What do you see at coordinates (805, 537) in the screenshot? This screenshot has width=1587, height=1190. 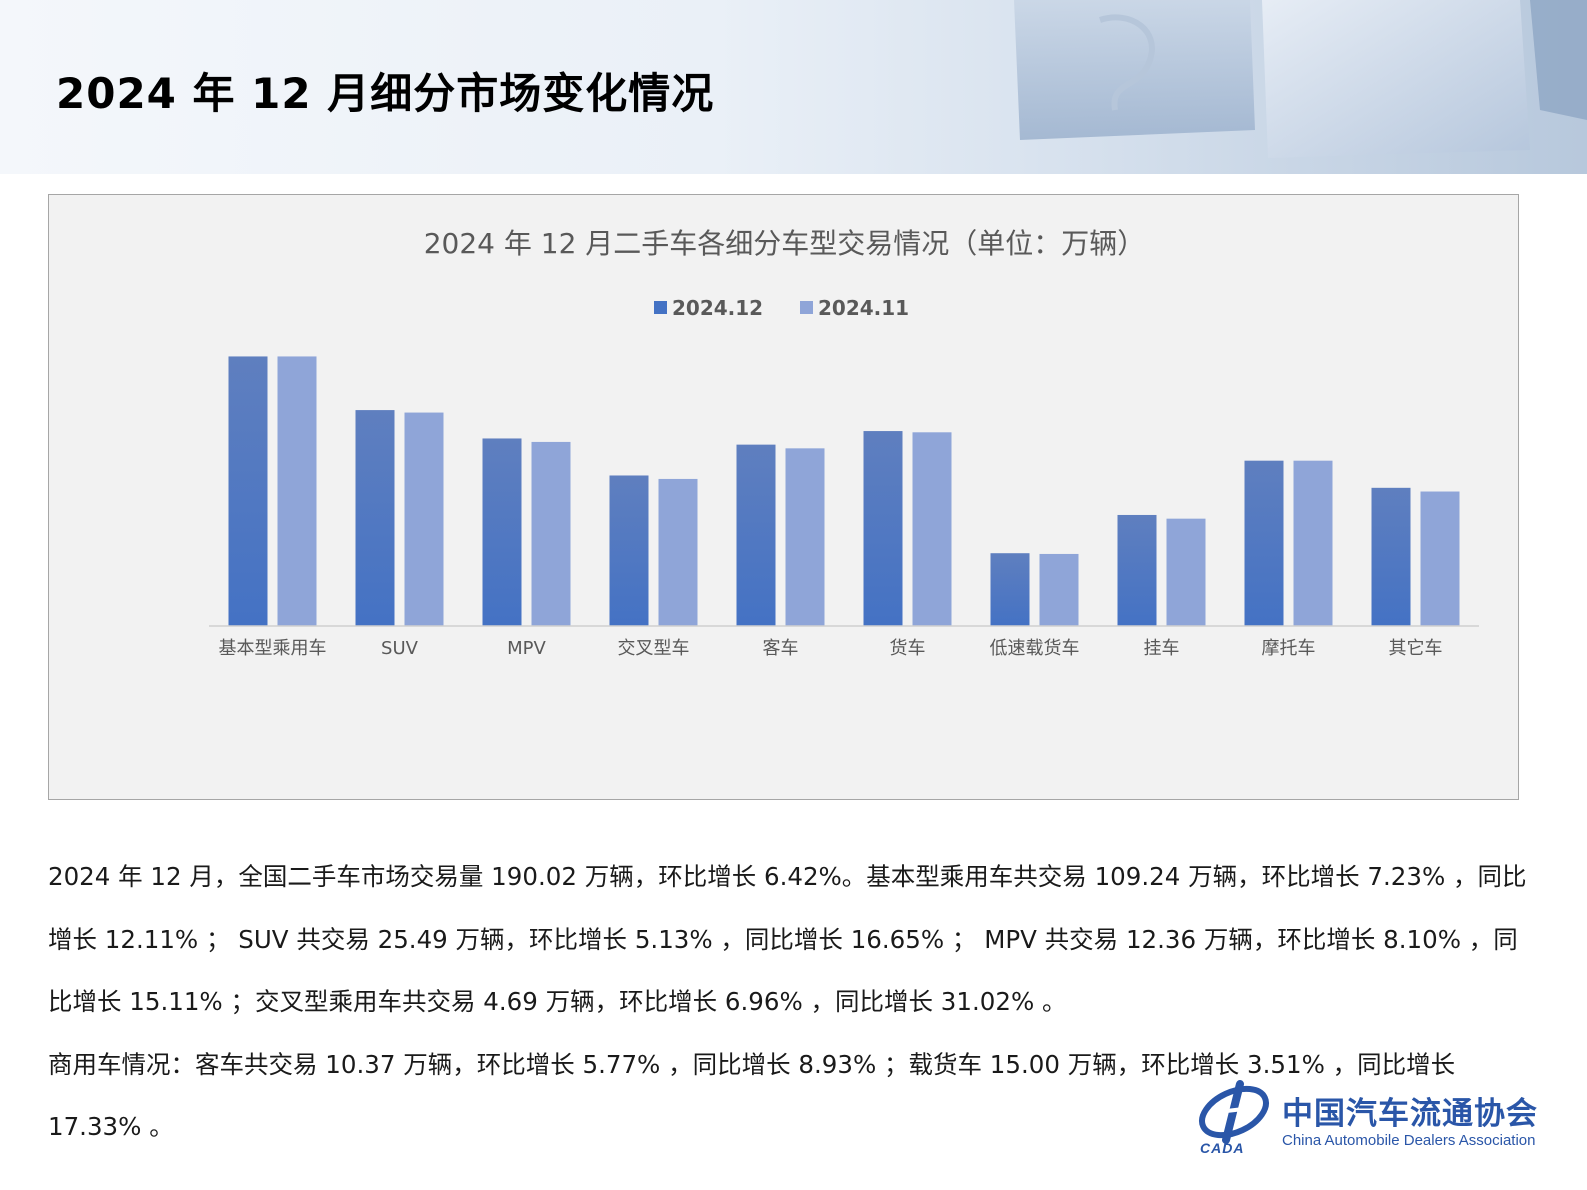 I see `bar-2024.11-4` at bounding box center [805, 537].